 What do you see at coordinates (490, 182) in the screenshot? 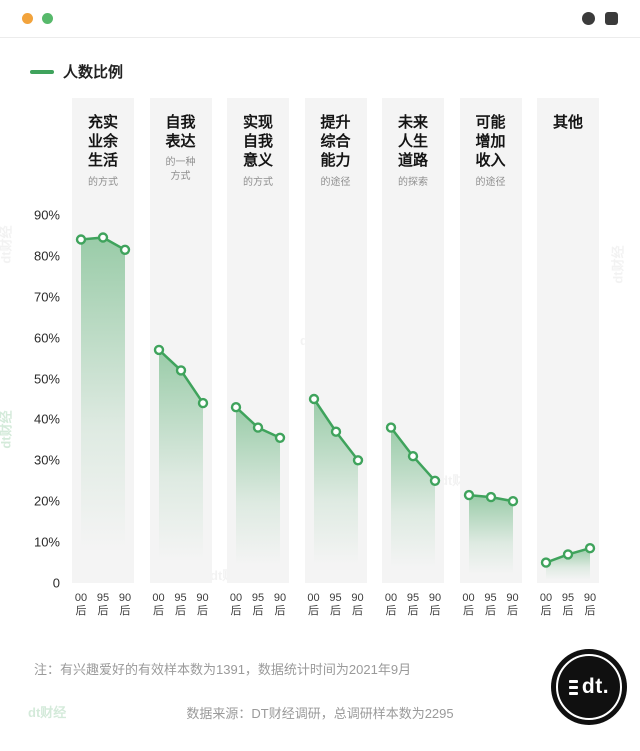
I see `subtitle-line: 的途径` at bounding box center [490, 182].